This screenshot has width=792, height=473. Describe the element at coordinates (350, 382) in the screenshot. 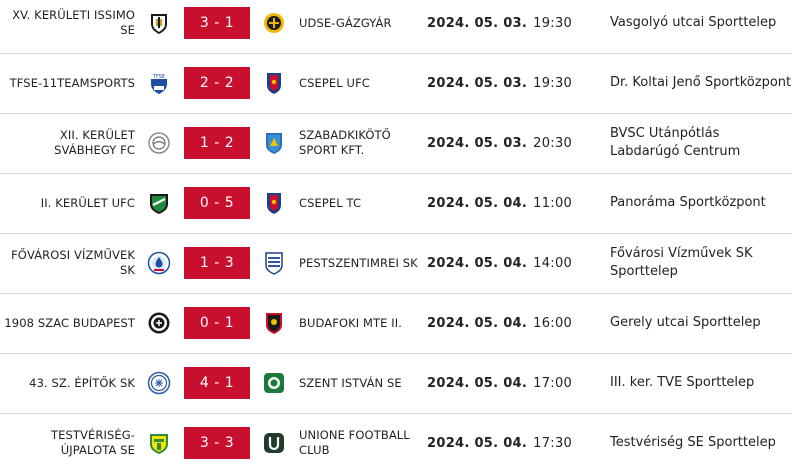

I see `away-team-name: SZENT ISTVÁN SE` at that location.